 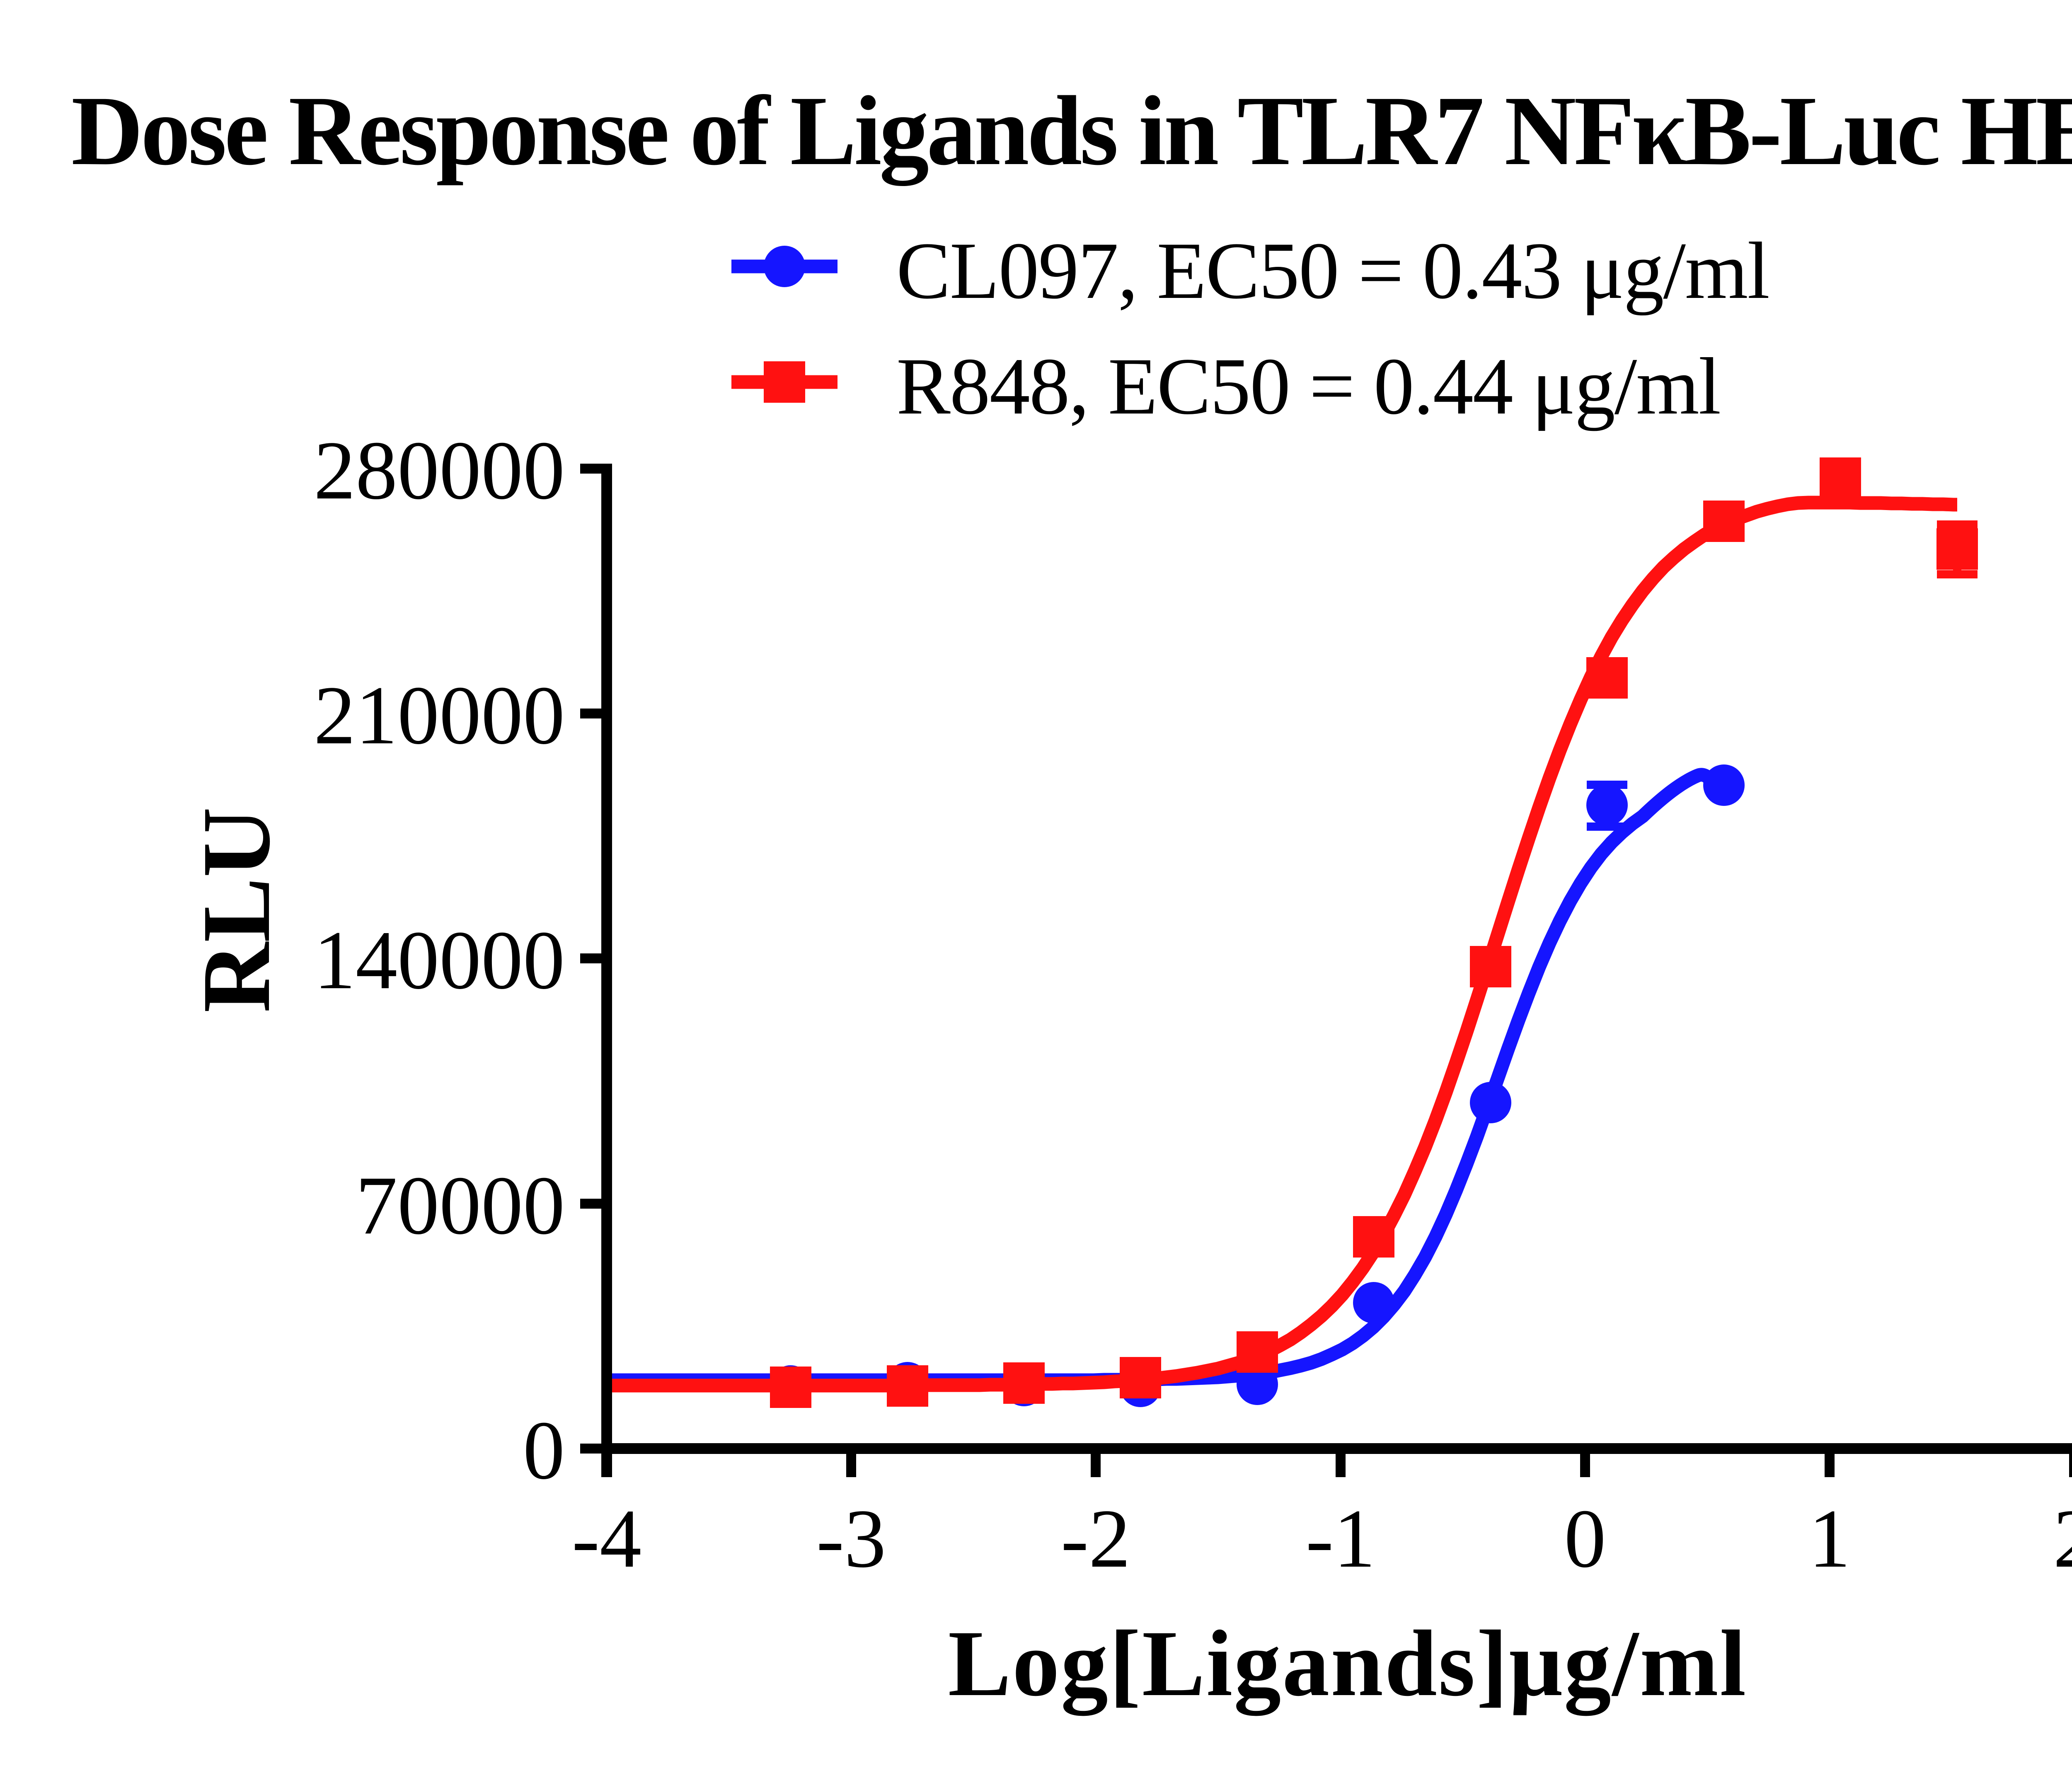 What do you see at coordinates (1332, 271) in the screenshot?
I see `svg-text: CL097, EC50 = 0.43 μg/ml` at bounding box center [1332, 271].